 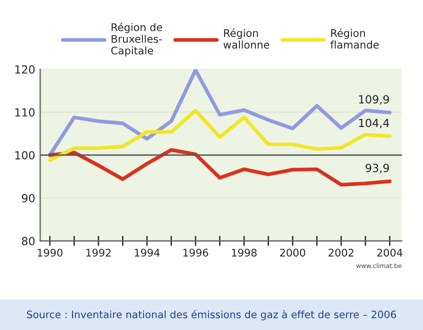 What do you see at coordinates (25, 112) in the screenshot?
I see `y-tick-label: 110` at bounding box center [25, 112].